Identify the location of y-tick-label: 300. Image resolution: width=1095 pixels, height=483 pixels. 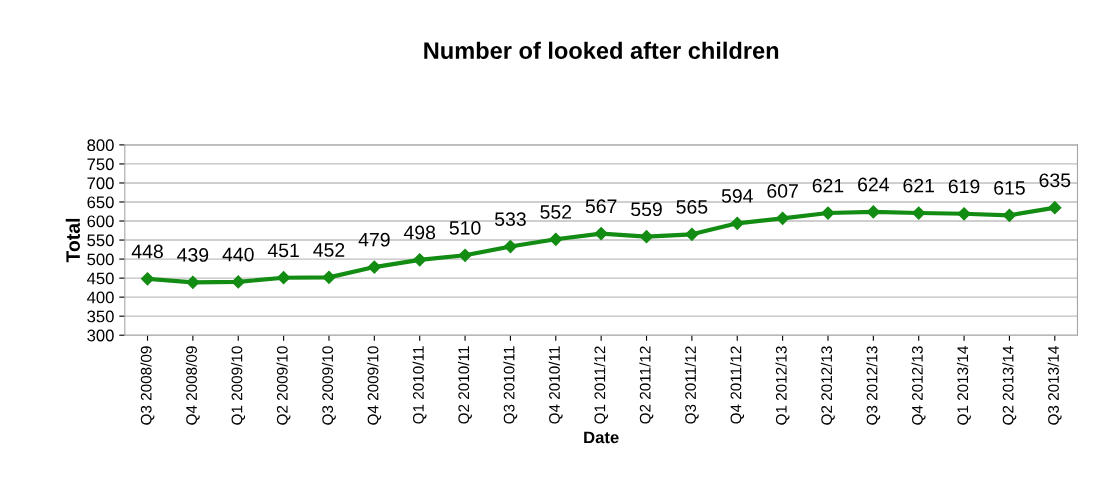
(100, 335).